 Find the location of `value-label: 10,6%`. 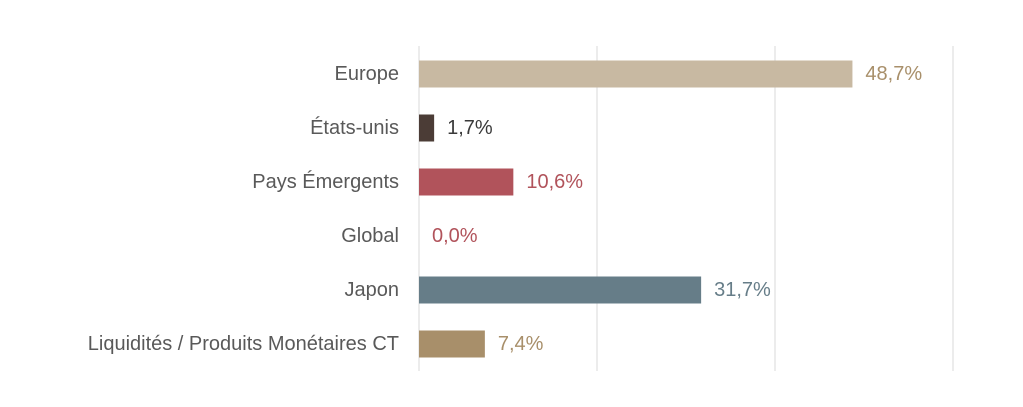

value-label: 10,6% is located at coordinates (554, 182).